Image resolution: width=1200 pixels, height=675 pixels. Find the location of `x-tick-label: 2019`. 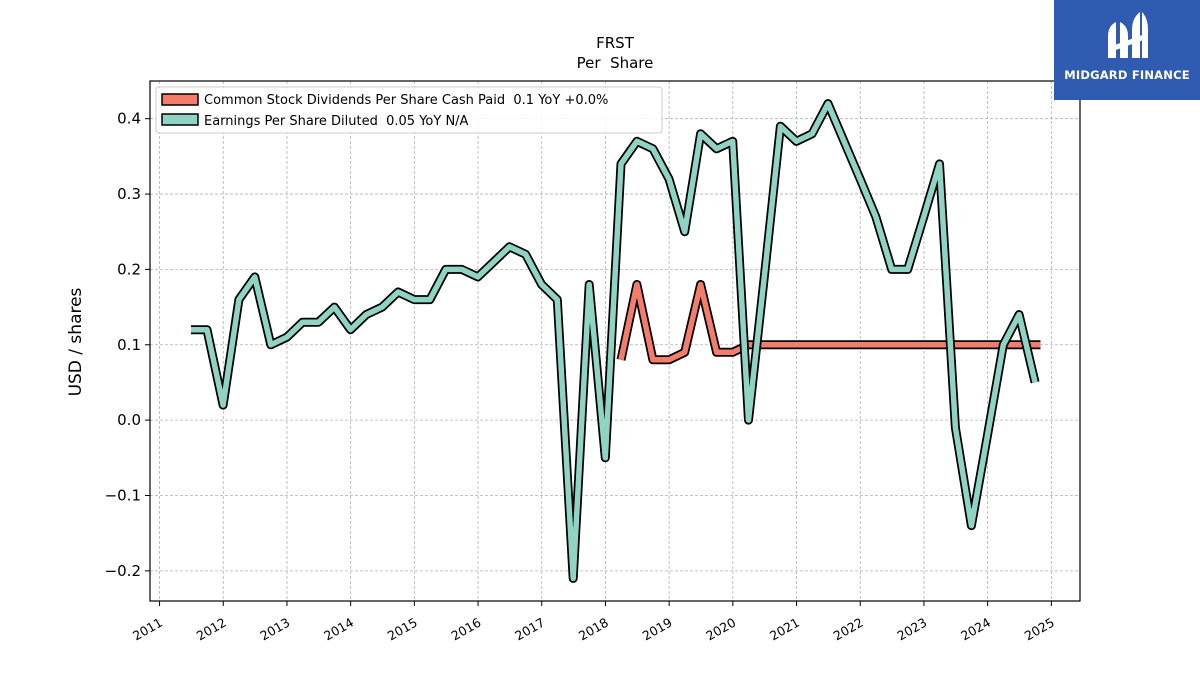

x-tick-label: 2019 is located at coordinates (657, 629).